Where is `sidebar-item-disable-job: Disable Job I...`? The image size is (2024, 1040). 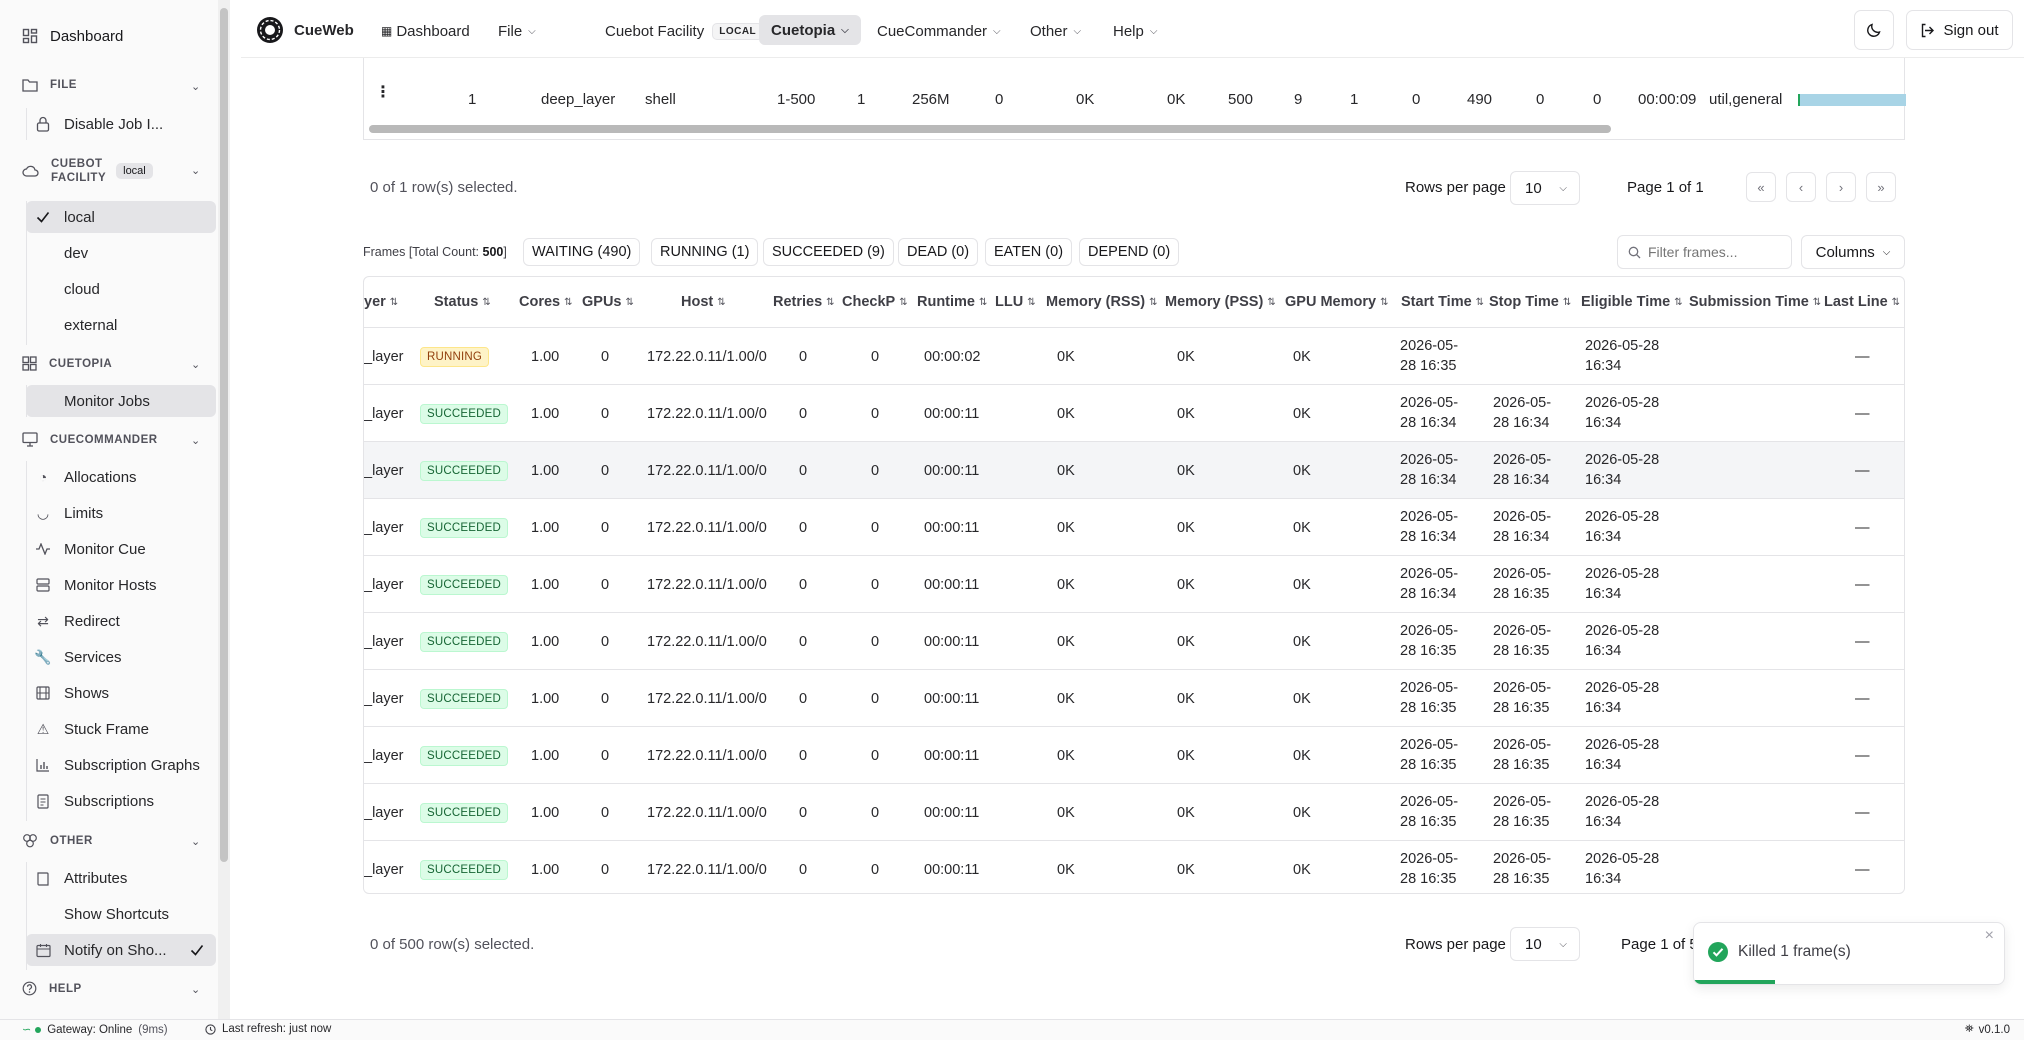 sidebar-item-disable-job: Disable Job I... is located at coordinates (121, 124).